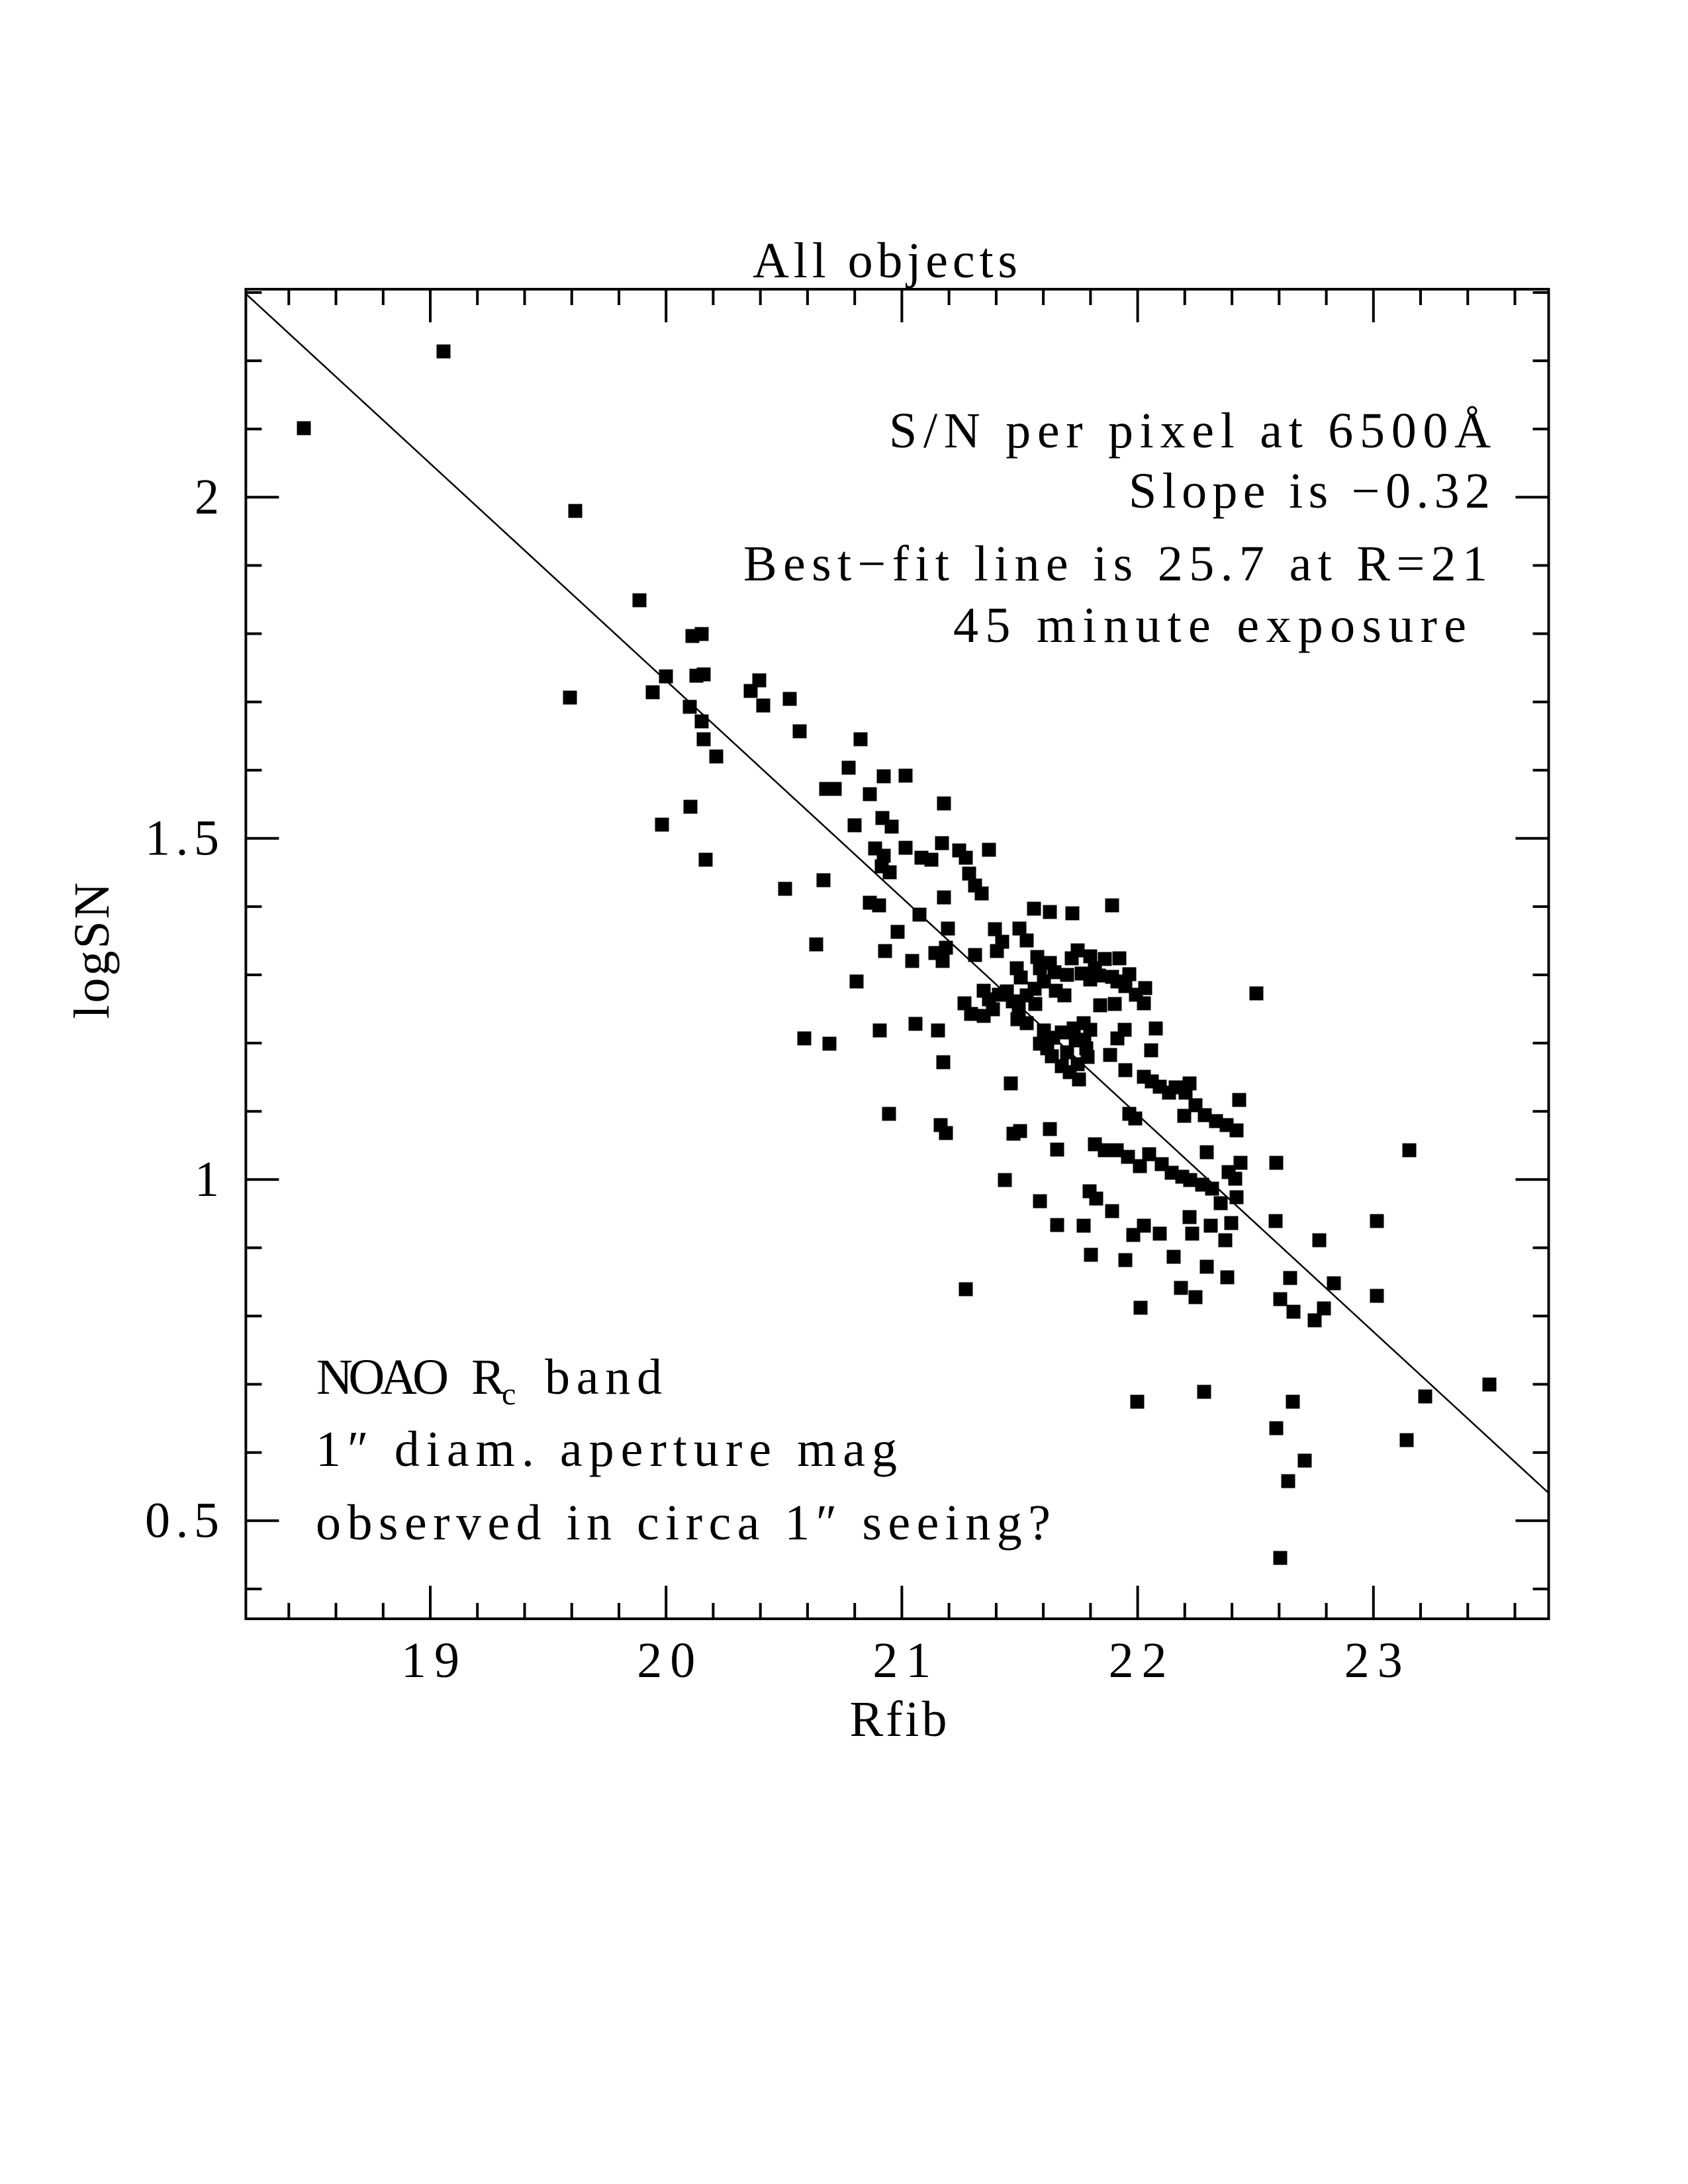  I want to click on svg-text: 1″ diam. aperture mag, so click(606, 1450).